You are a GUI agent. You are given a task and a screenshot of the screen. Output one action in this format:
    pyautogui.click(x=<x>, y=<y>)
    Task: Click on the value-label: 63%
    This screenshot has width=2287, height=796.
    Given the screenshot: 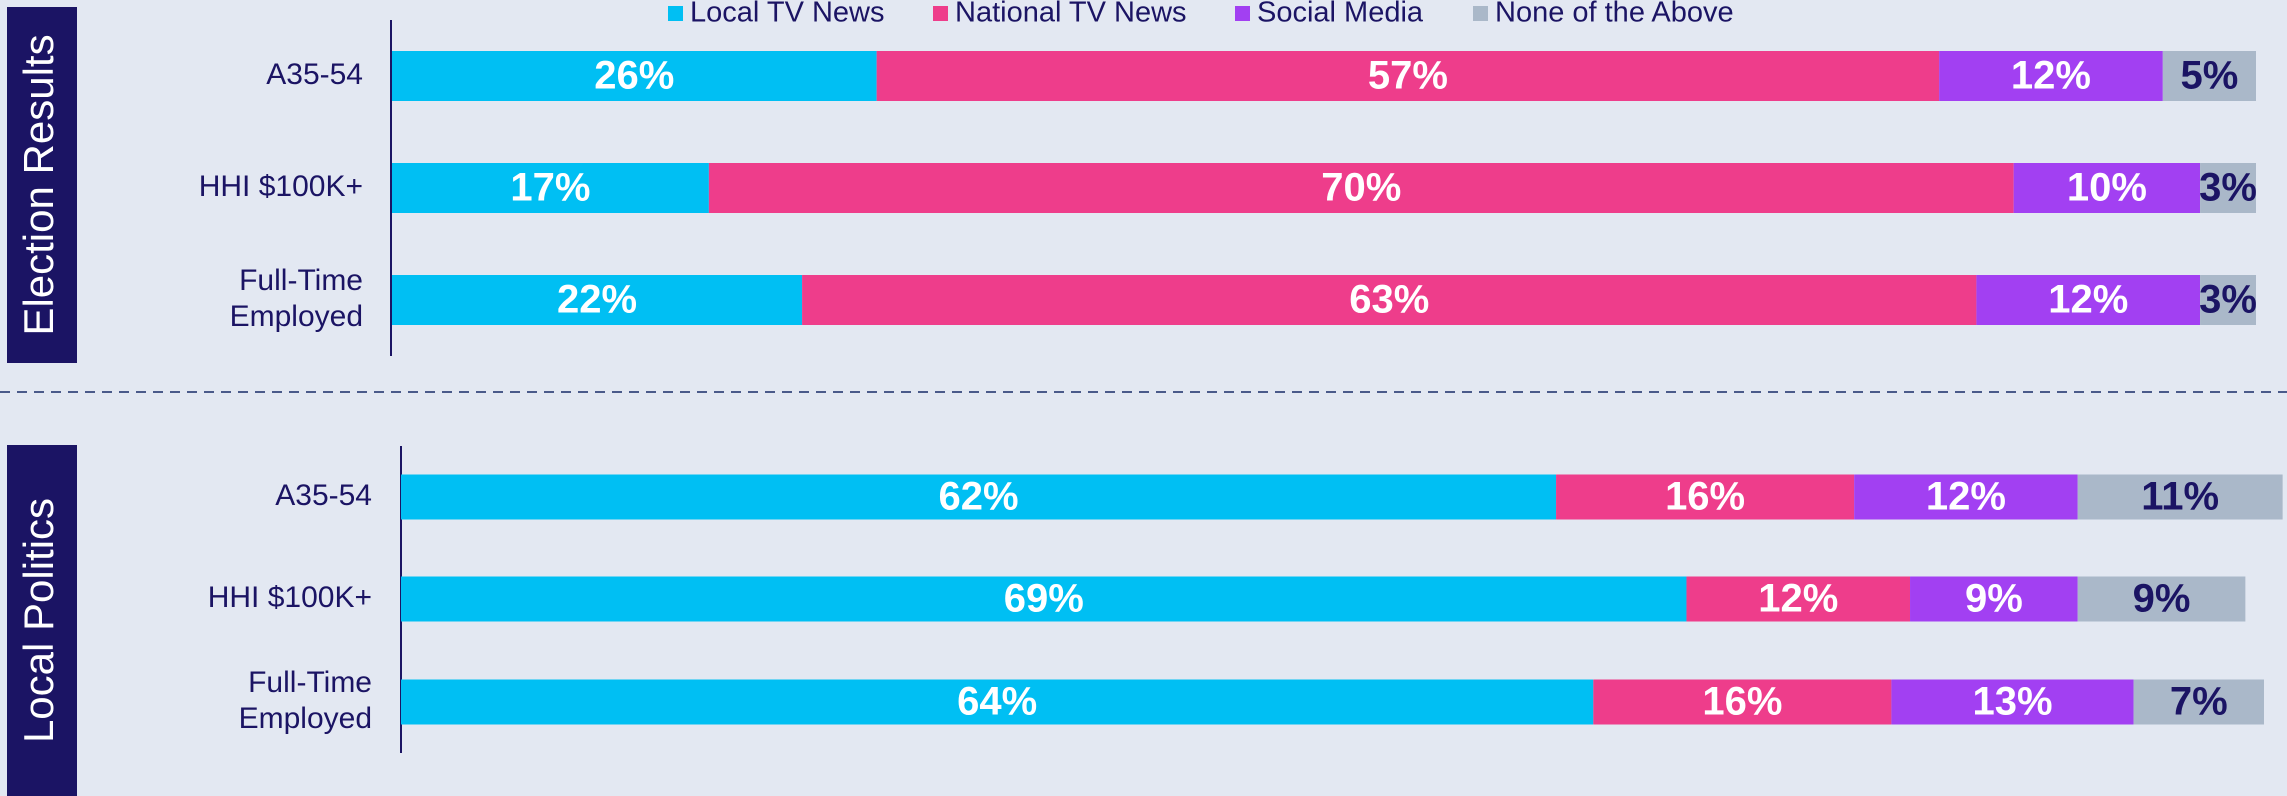 What is the action you would take?
    pyautogui.click(x=1389, y=300)
    